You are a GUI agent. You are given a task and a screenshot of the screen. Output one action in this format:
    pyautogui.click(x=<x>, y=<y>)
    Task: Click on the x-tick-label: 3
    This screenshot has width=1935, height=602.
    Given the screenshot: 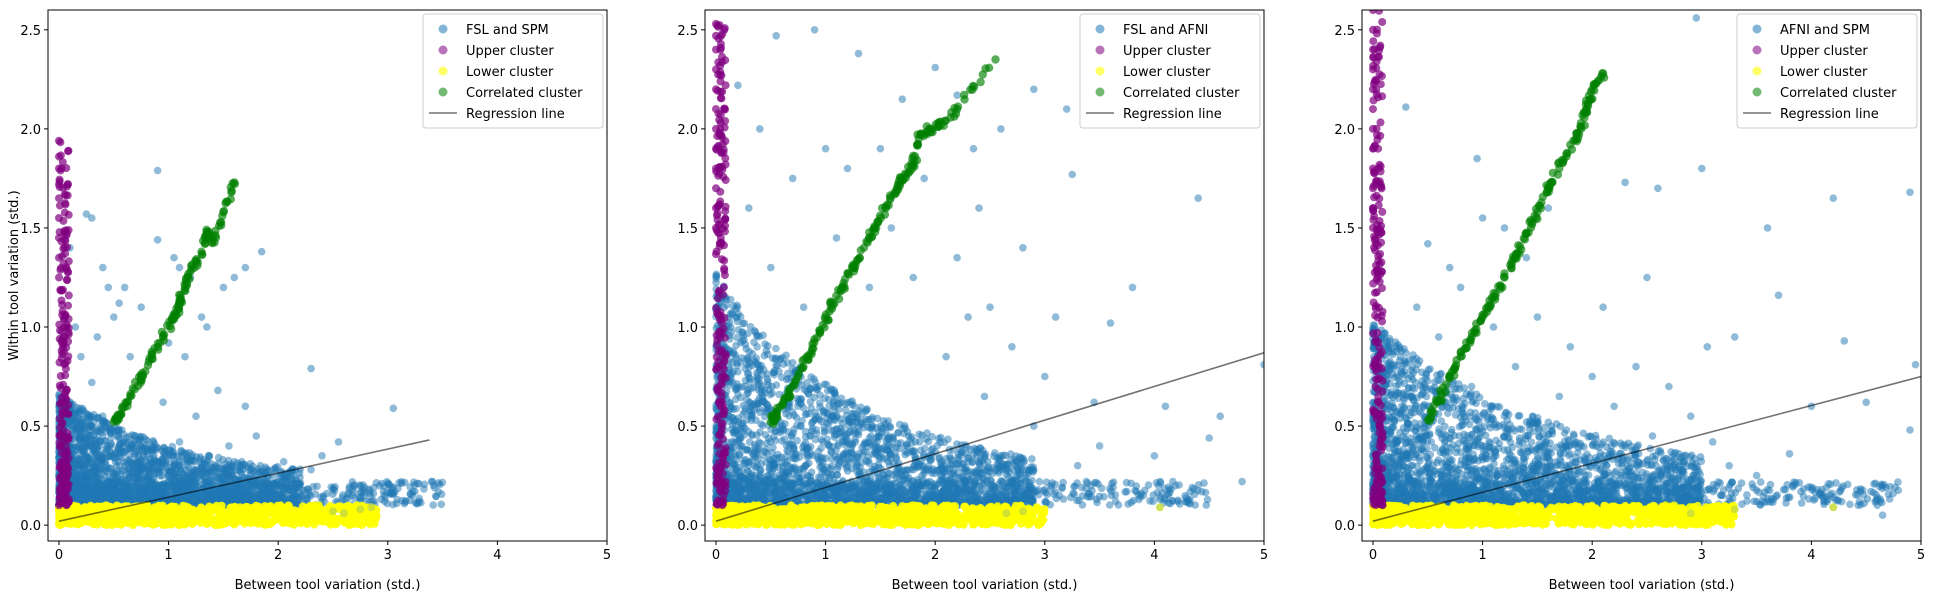 What is the action you would take?
    pyautogui.click(x=388, y=555)
    